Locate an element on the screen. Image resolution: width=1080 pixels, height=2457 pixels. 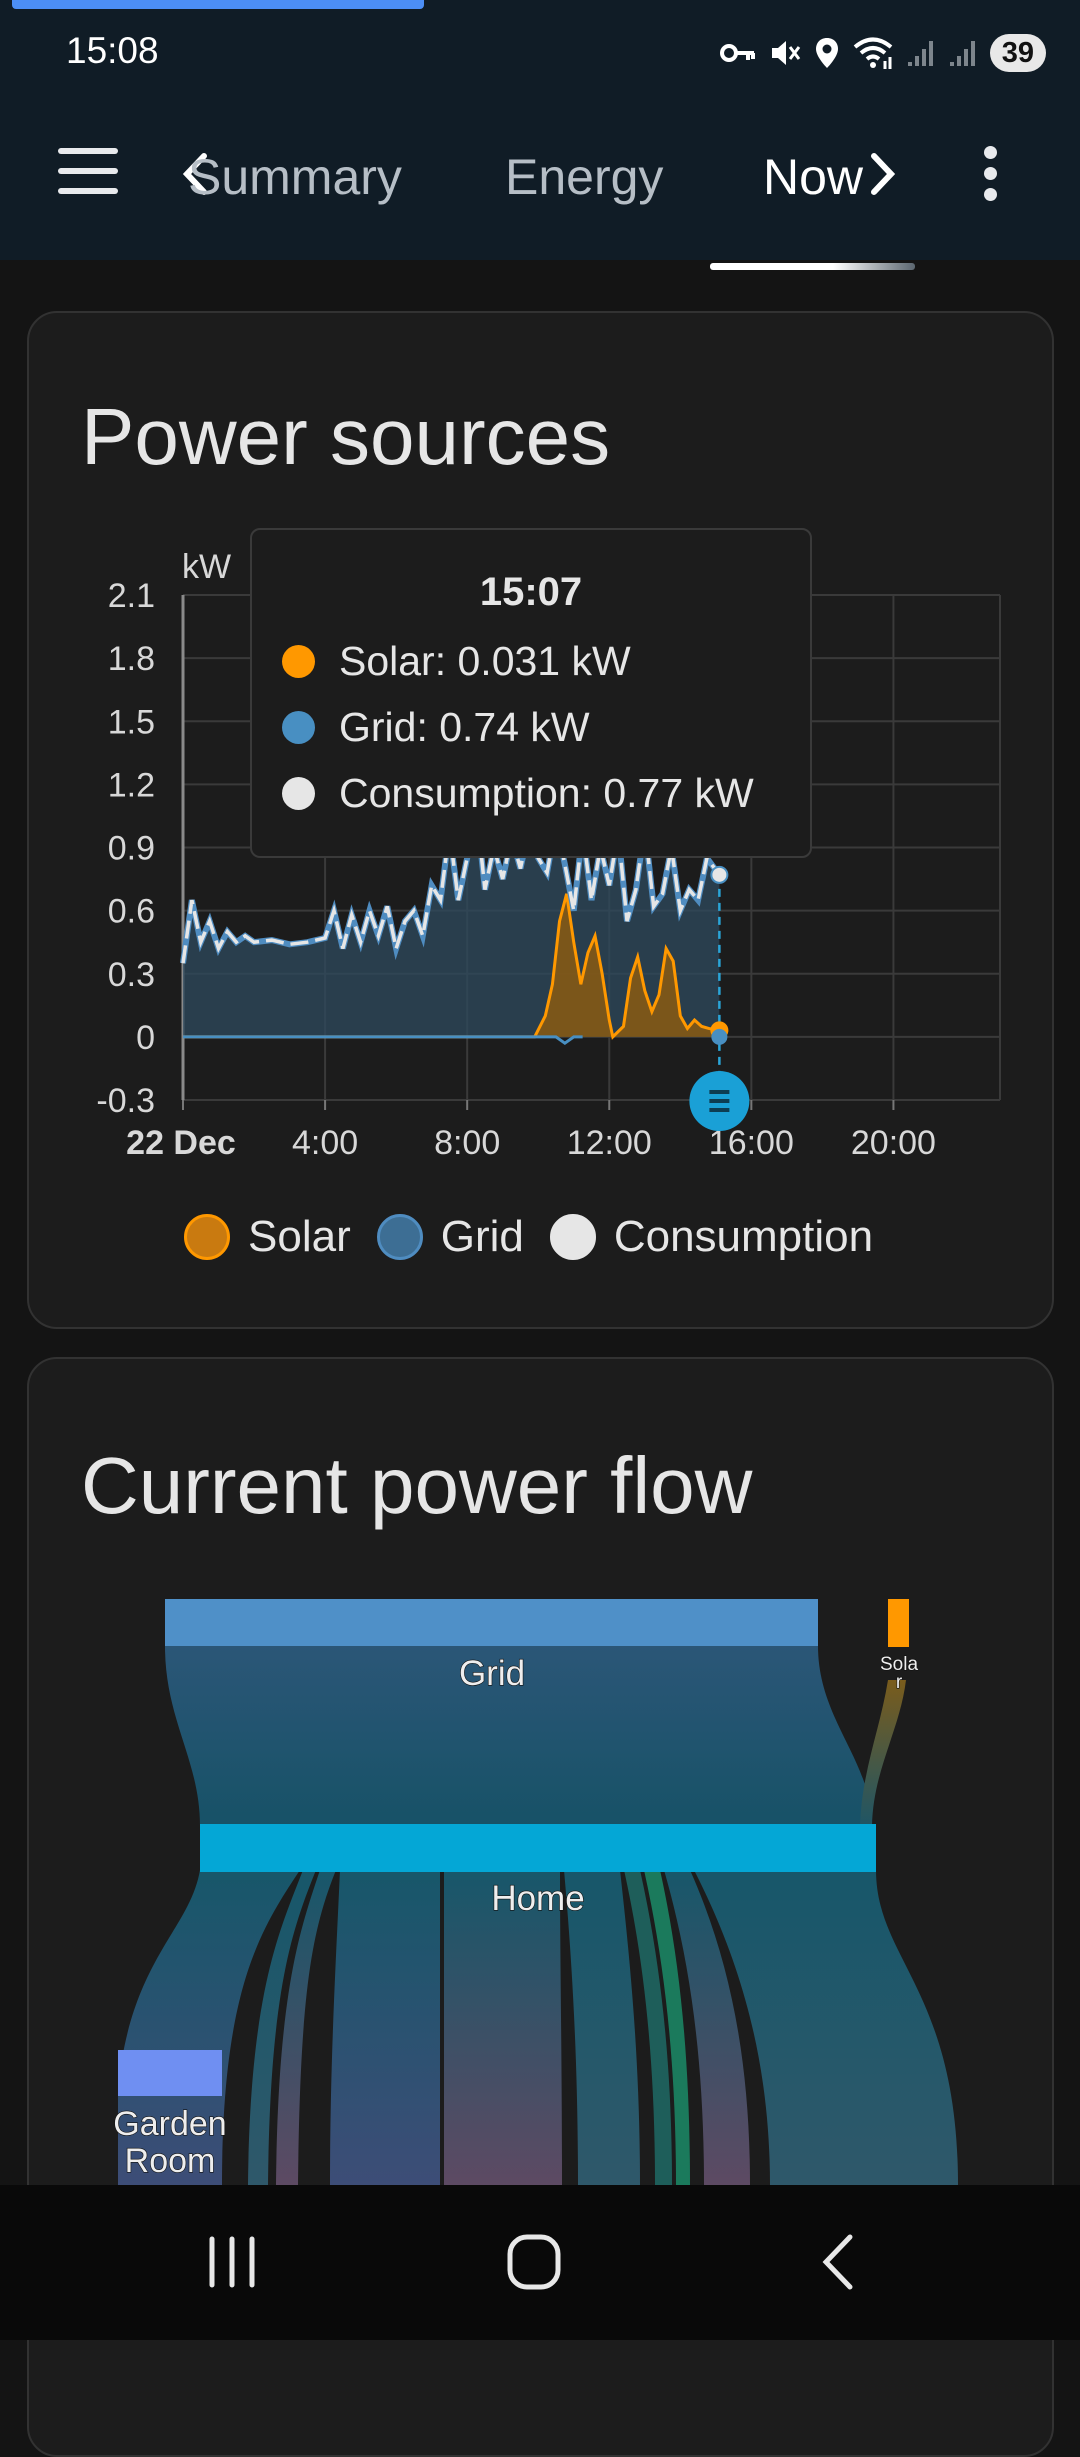
node-grid is located at coordinates (491, 1622).